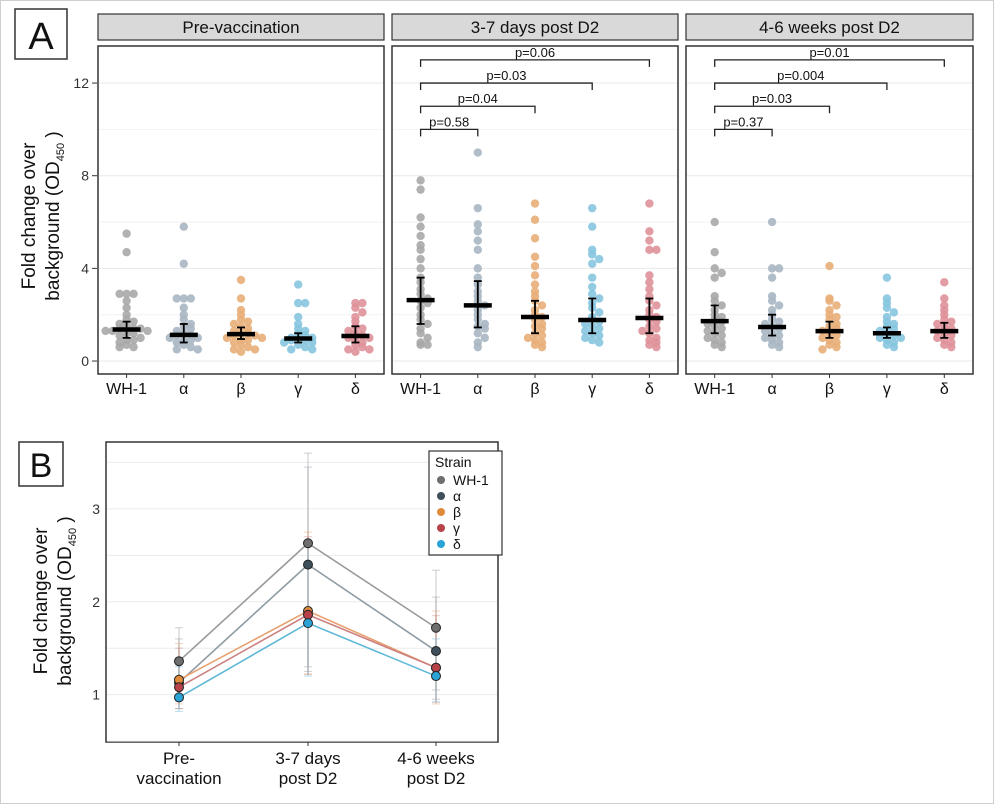 This screenshot has width=994, height=805. Describe the element at coordinates (800, 75) in the screenshot. I see `p-value-label: p=0.004` at that location.